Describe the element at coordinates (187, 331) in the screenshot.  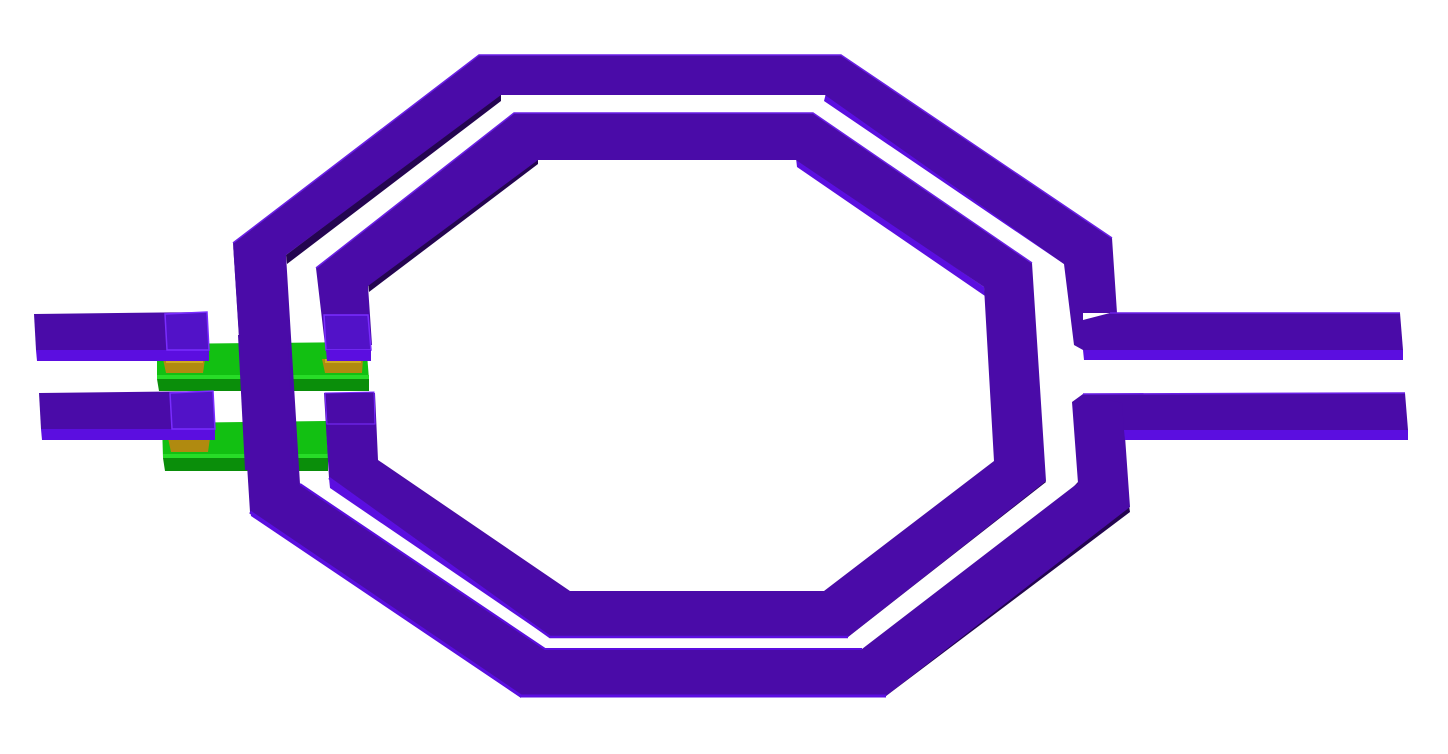
I see `lead-upper-left-end` at that location.